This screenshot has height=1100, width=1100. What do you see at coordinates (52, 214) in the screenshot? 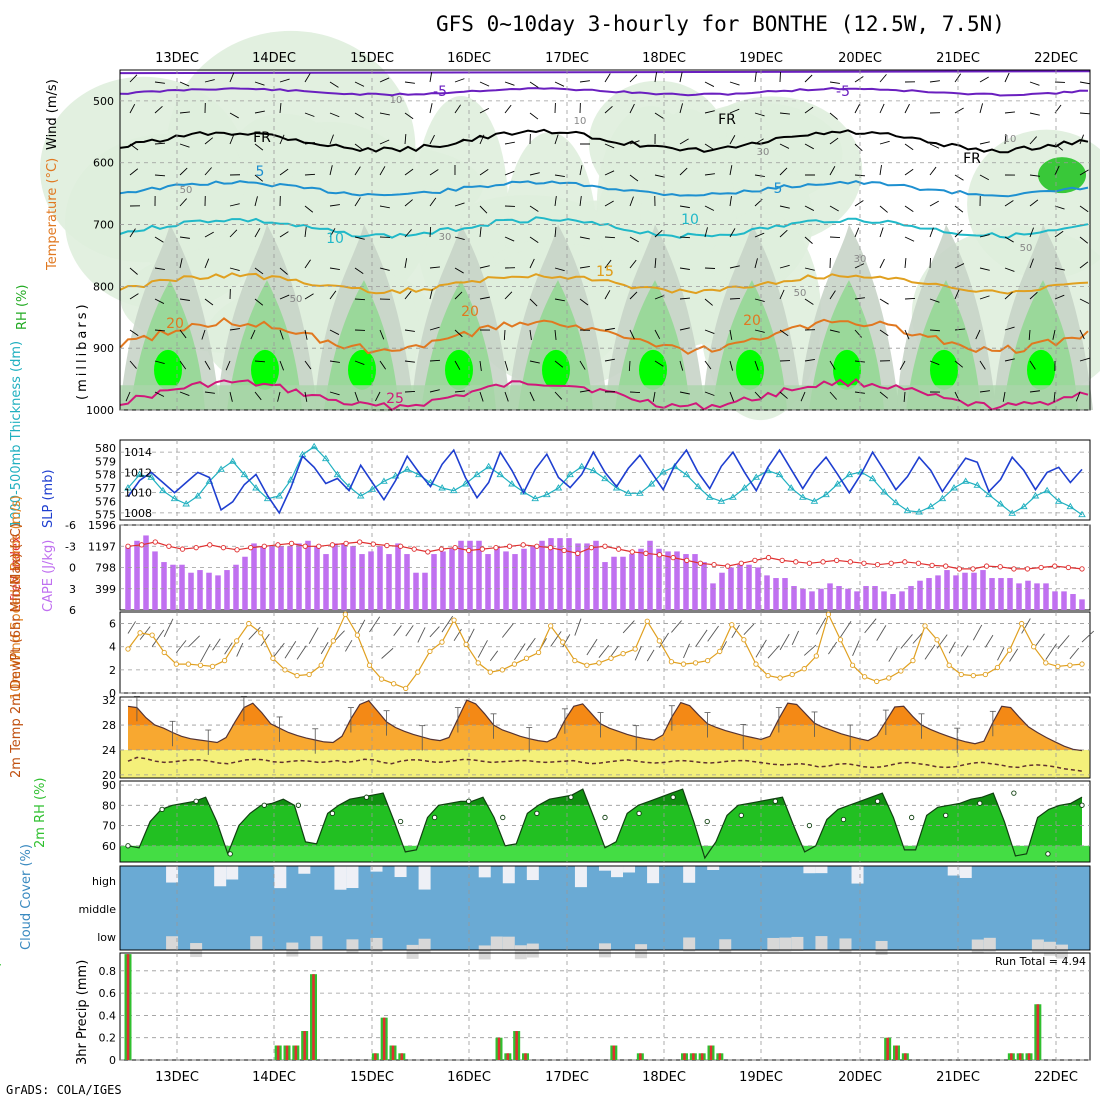
I see `temperature-legend-label: Temperature (°C)` at bounding box center [52, 214].